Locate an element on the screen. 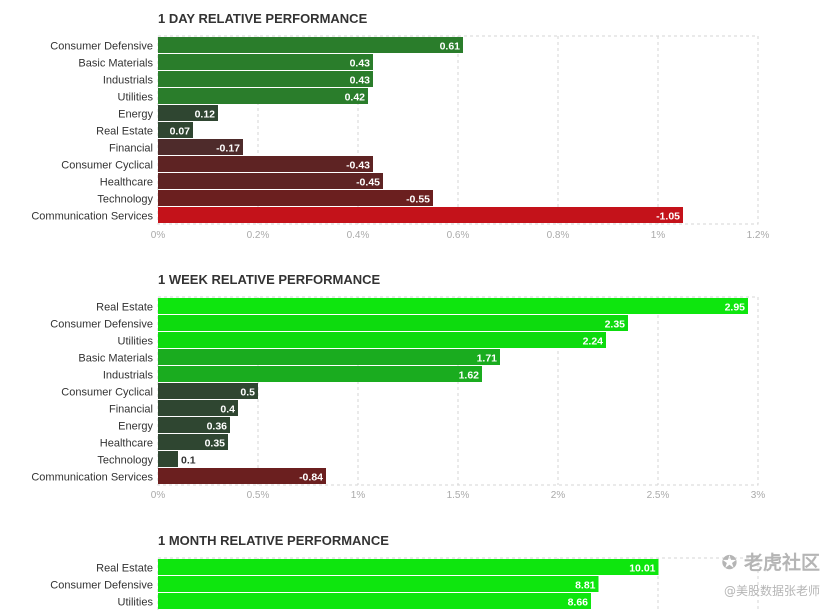  tick-label: 0.2% is located at coordinates (258, 235).